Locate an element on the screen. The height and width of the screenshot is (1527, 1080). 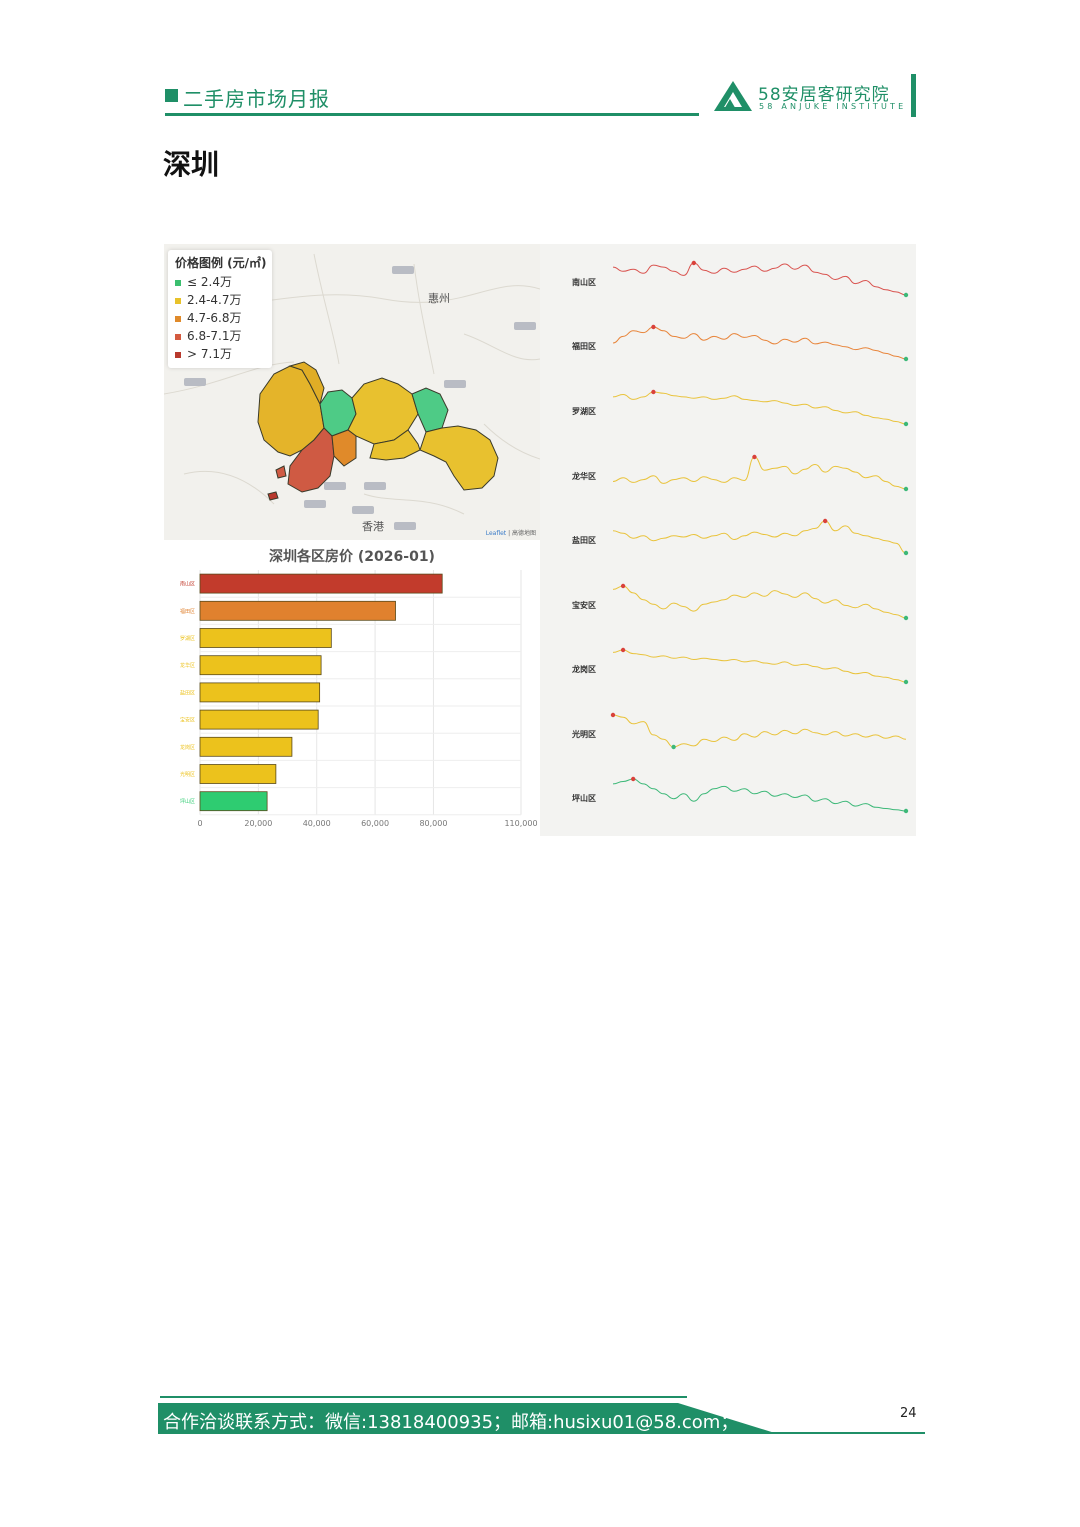
map-attribution: Leaflet | 高德地图 is located at coordinates (510, 533).